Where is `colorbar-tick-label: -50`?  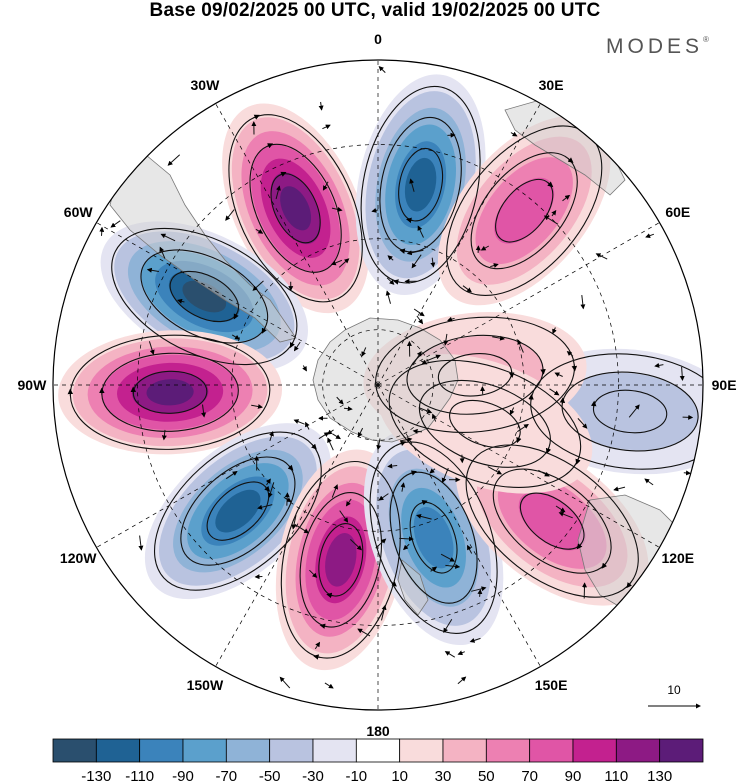
colorbar-tick-label: -50 is located at coordinates (270, 775).